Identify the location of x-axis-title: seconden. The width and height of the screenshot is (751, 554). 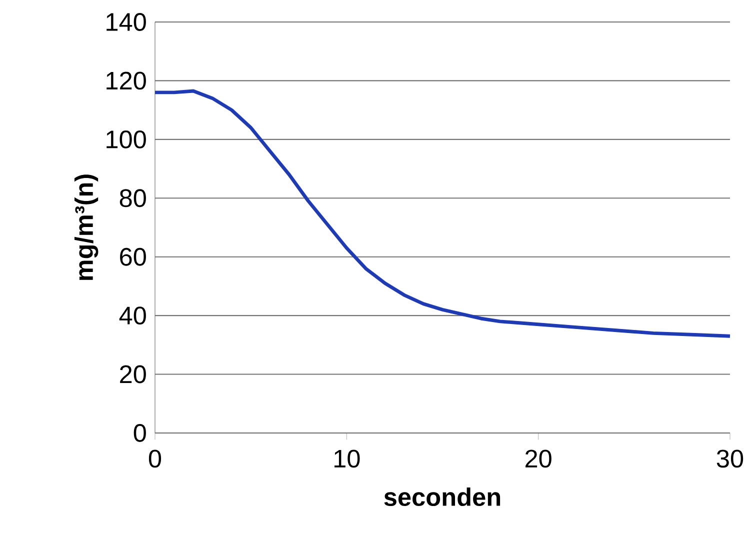
(442, 496).